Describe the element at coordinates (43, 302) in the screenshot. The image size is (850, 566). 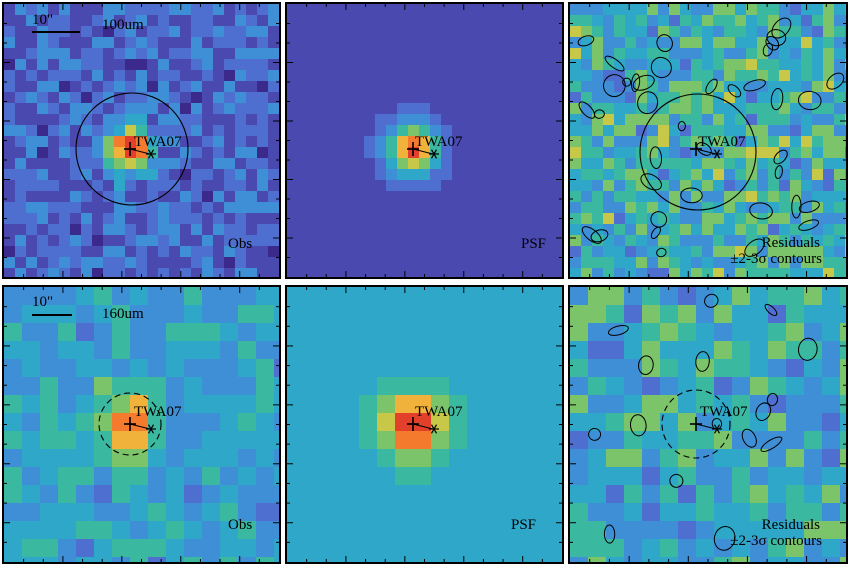
I see `scale-bar-label-160um: 10"` at that location.